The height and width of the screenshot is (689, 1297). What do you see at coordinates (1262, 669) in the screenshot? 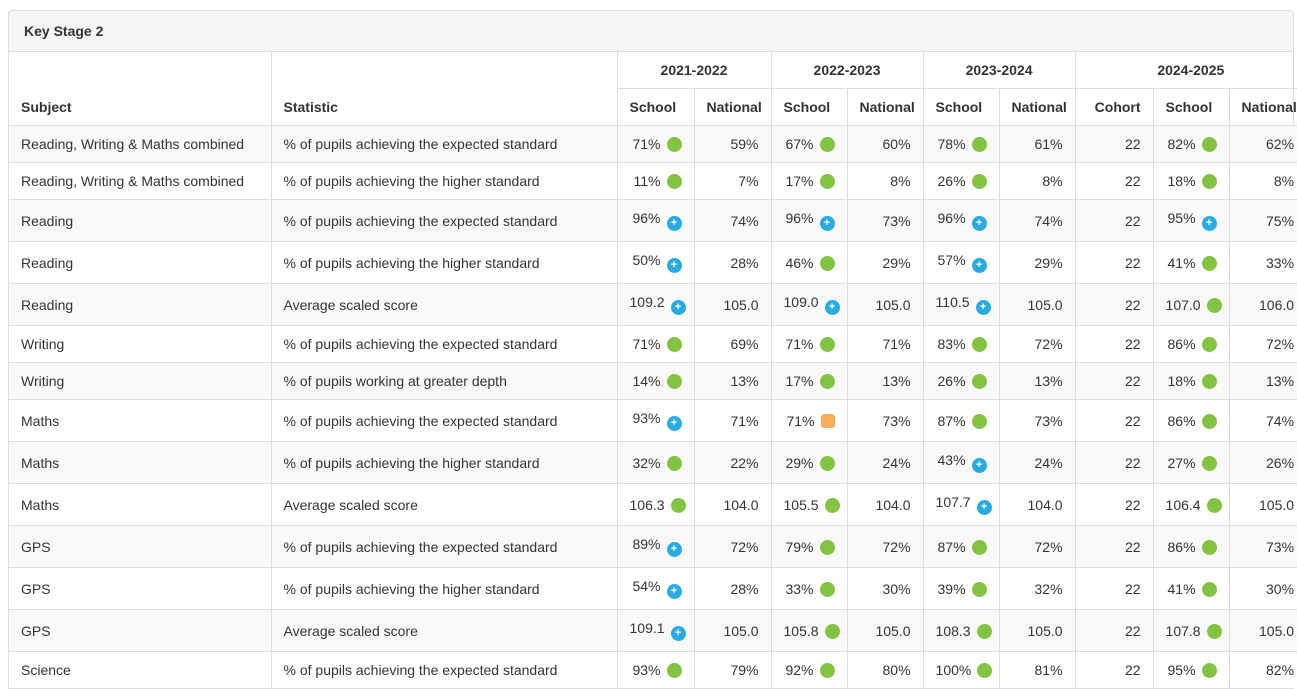
I see `cell-nat: 82%` at bounding box center [1262, 669].